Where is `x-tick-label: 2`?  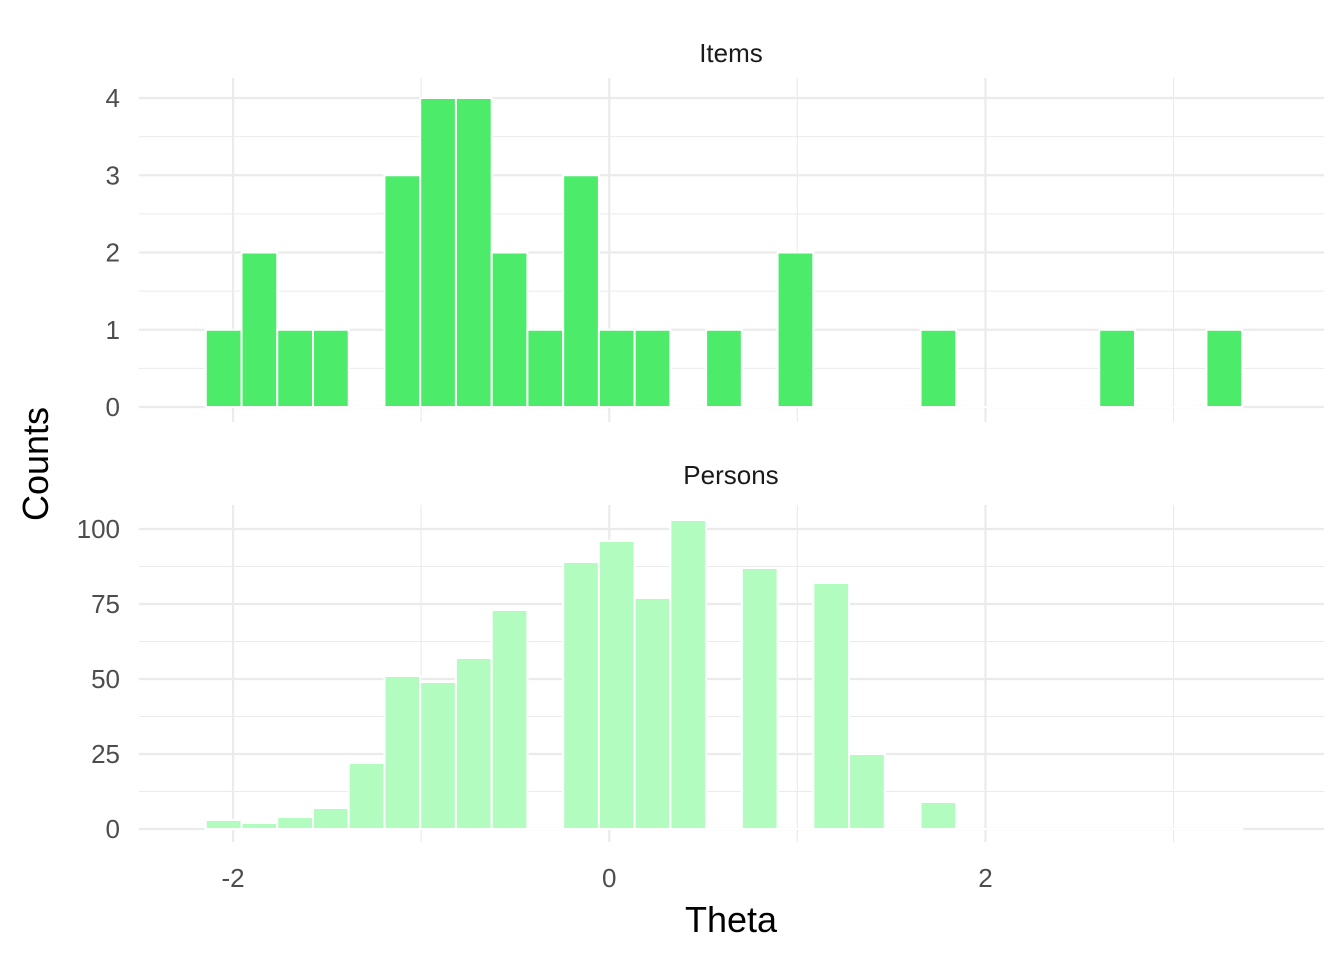 x-tick-label: 2 is located at coordinates (985, 878).